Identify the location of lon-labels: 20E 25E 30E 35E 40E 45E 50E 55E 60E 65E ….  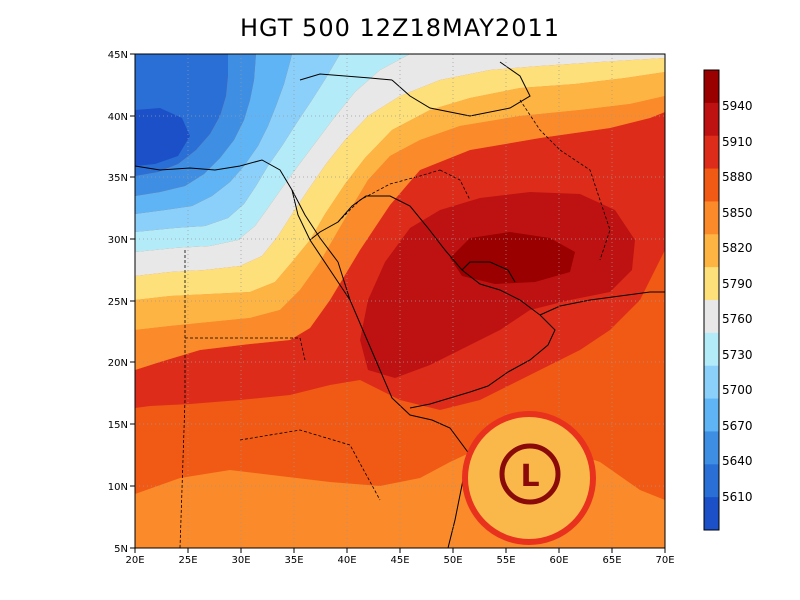
(399, 560).